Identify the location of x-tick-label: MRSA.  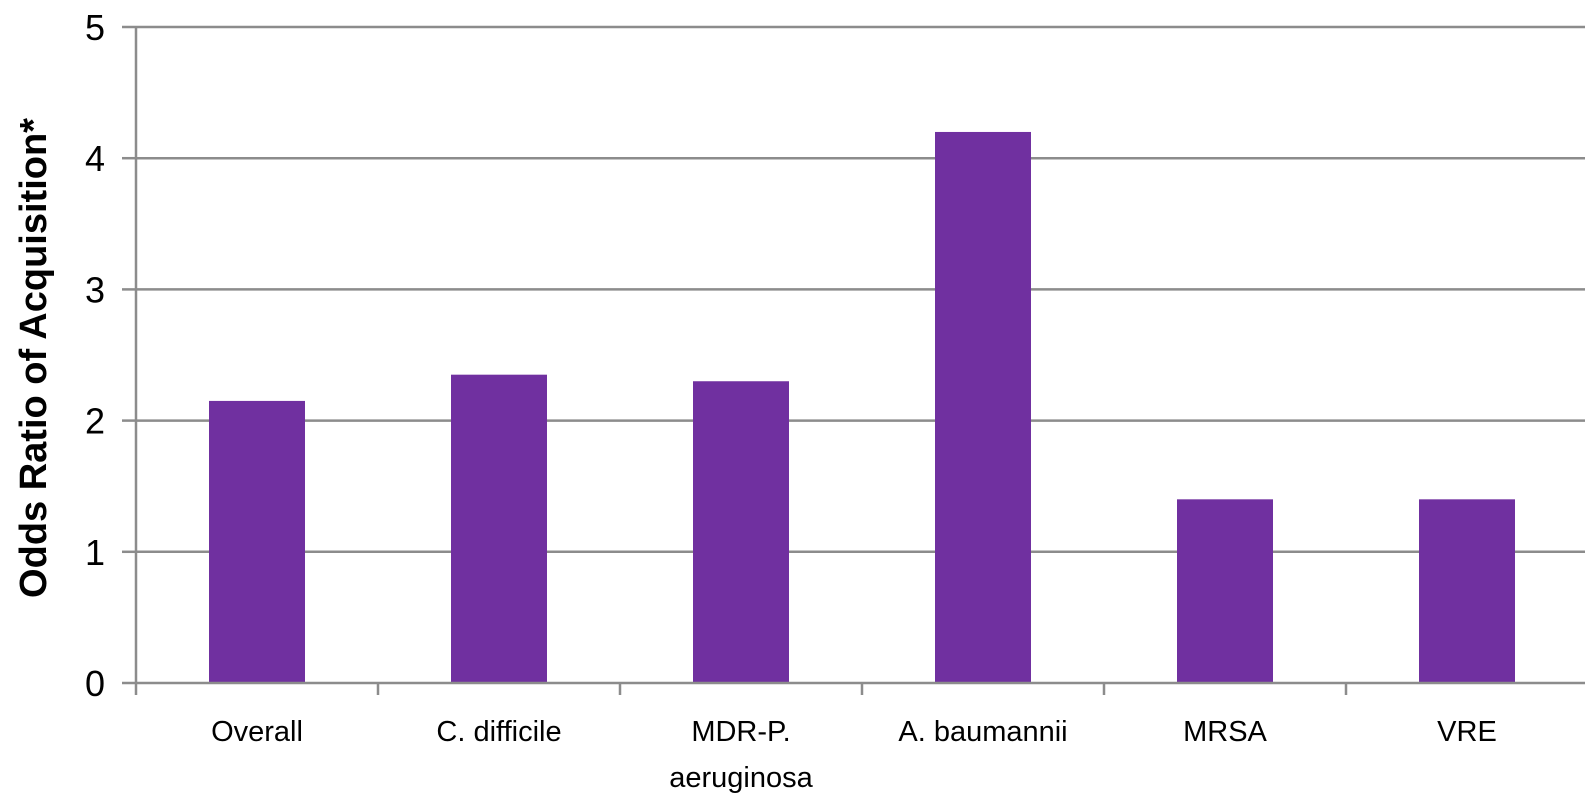
(1225, 732).